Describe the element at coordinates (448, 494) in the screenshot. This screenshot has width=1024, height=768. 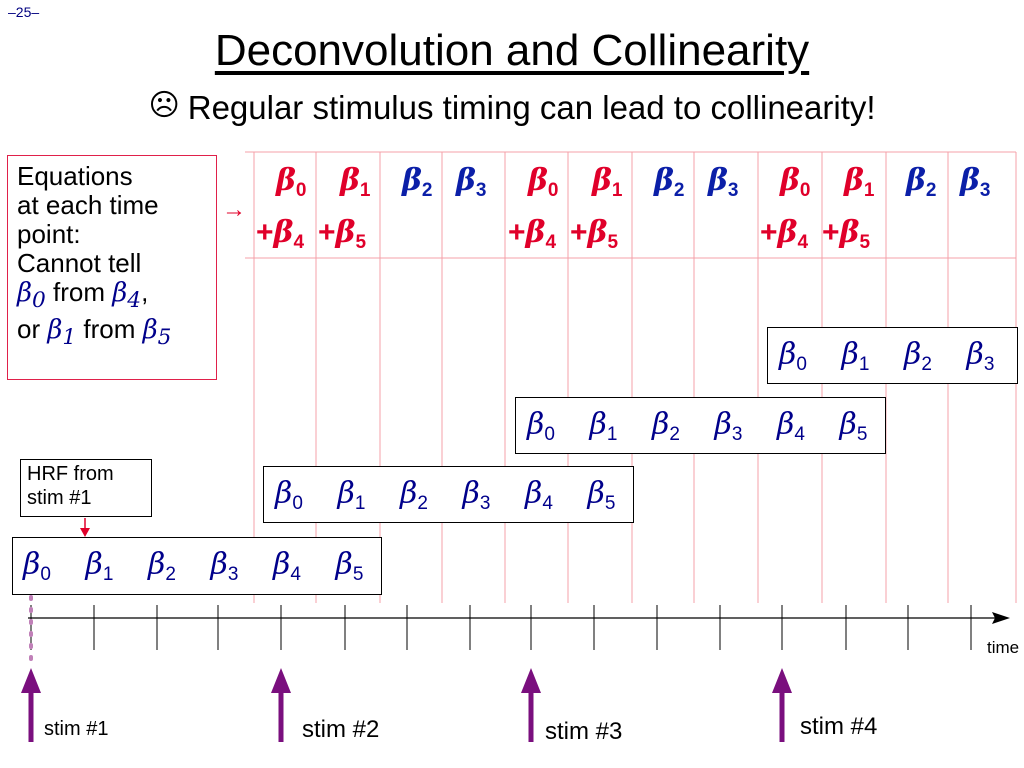
I see `hrf-row-2: β0 β1 β2 β3 β4 β5` at that location.